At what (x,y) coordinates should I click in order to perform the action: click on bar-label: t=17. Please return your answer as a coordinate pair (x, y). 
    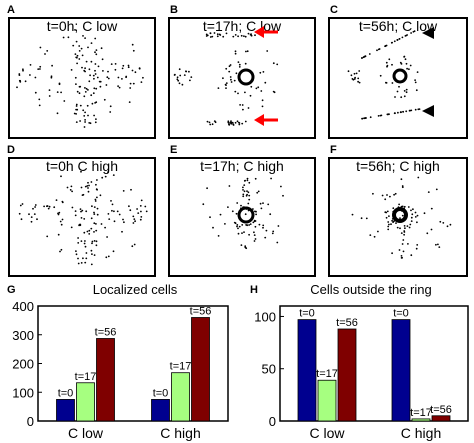
    Looking at the image, I should click on (86, 377).